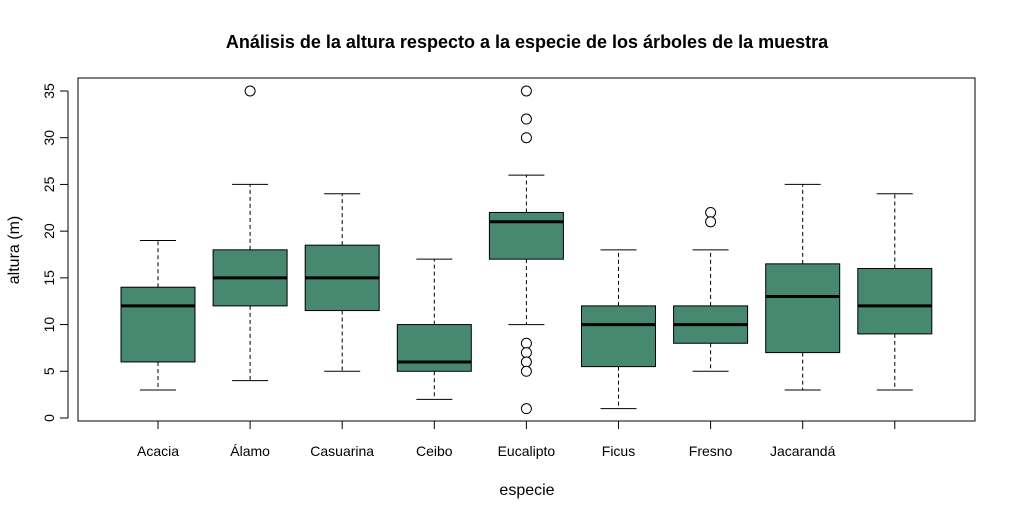 The height and width of the screenshot is (519, 1017). I want to click on x-tick-label: Fresno, so click(711, 451).